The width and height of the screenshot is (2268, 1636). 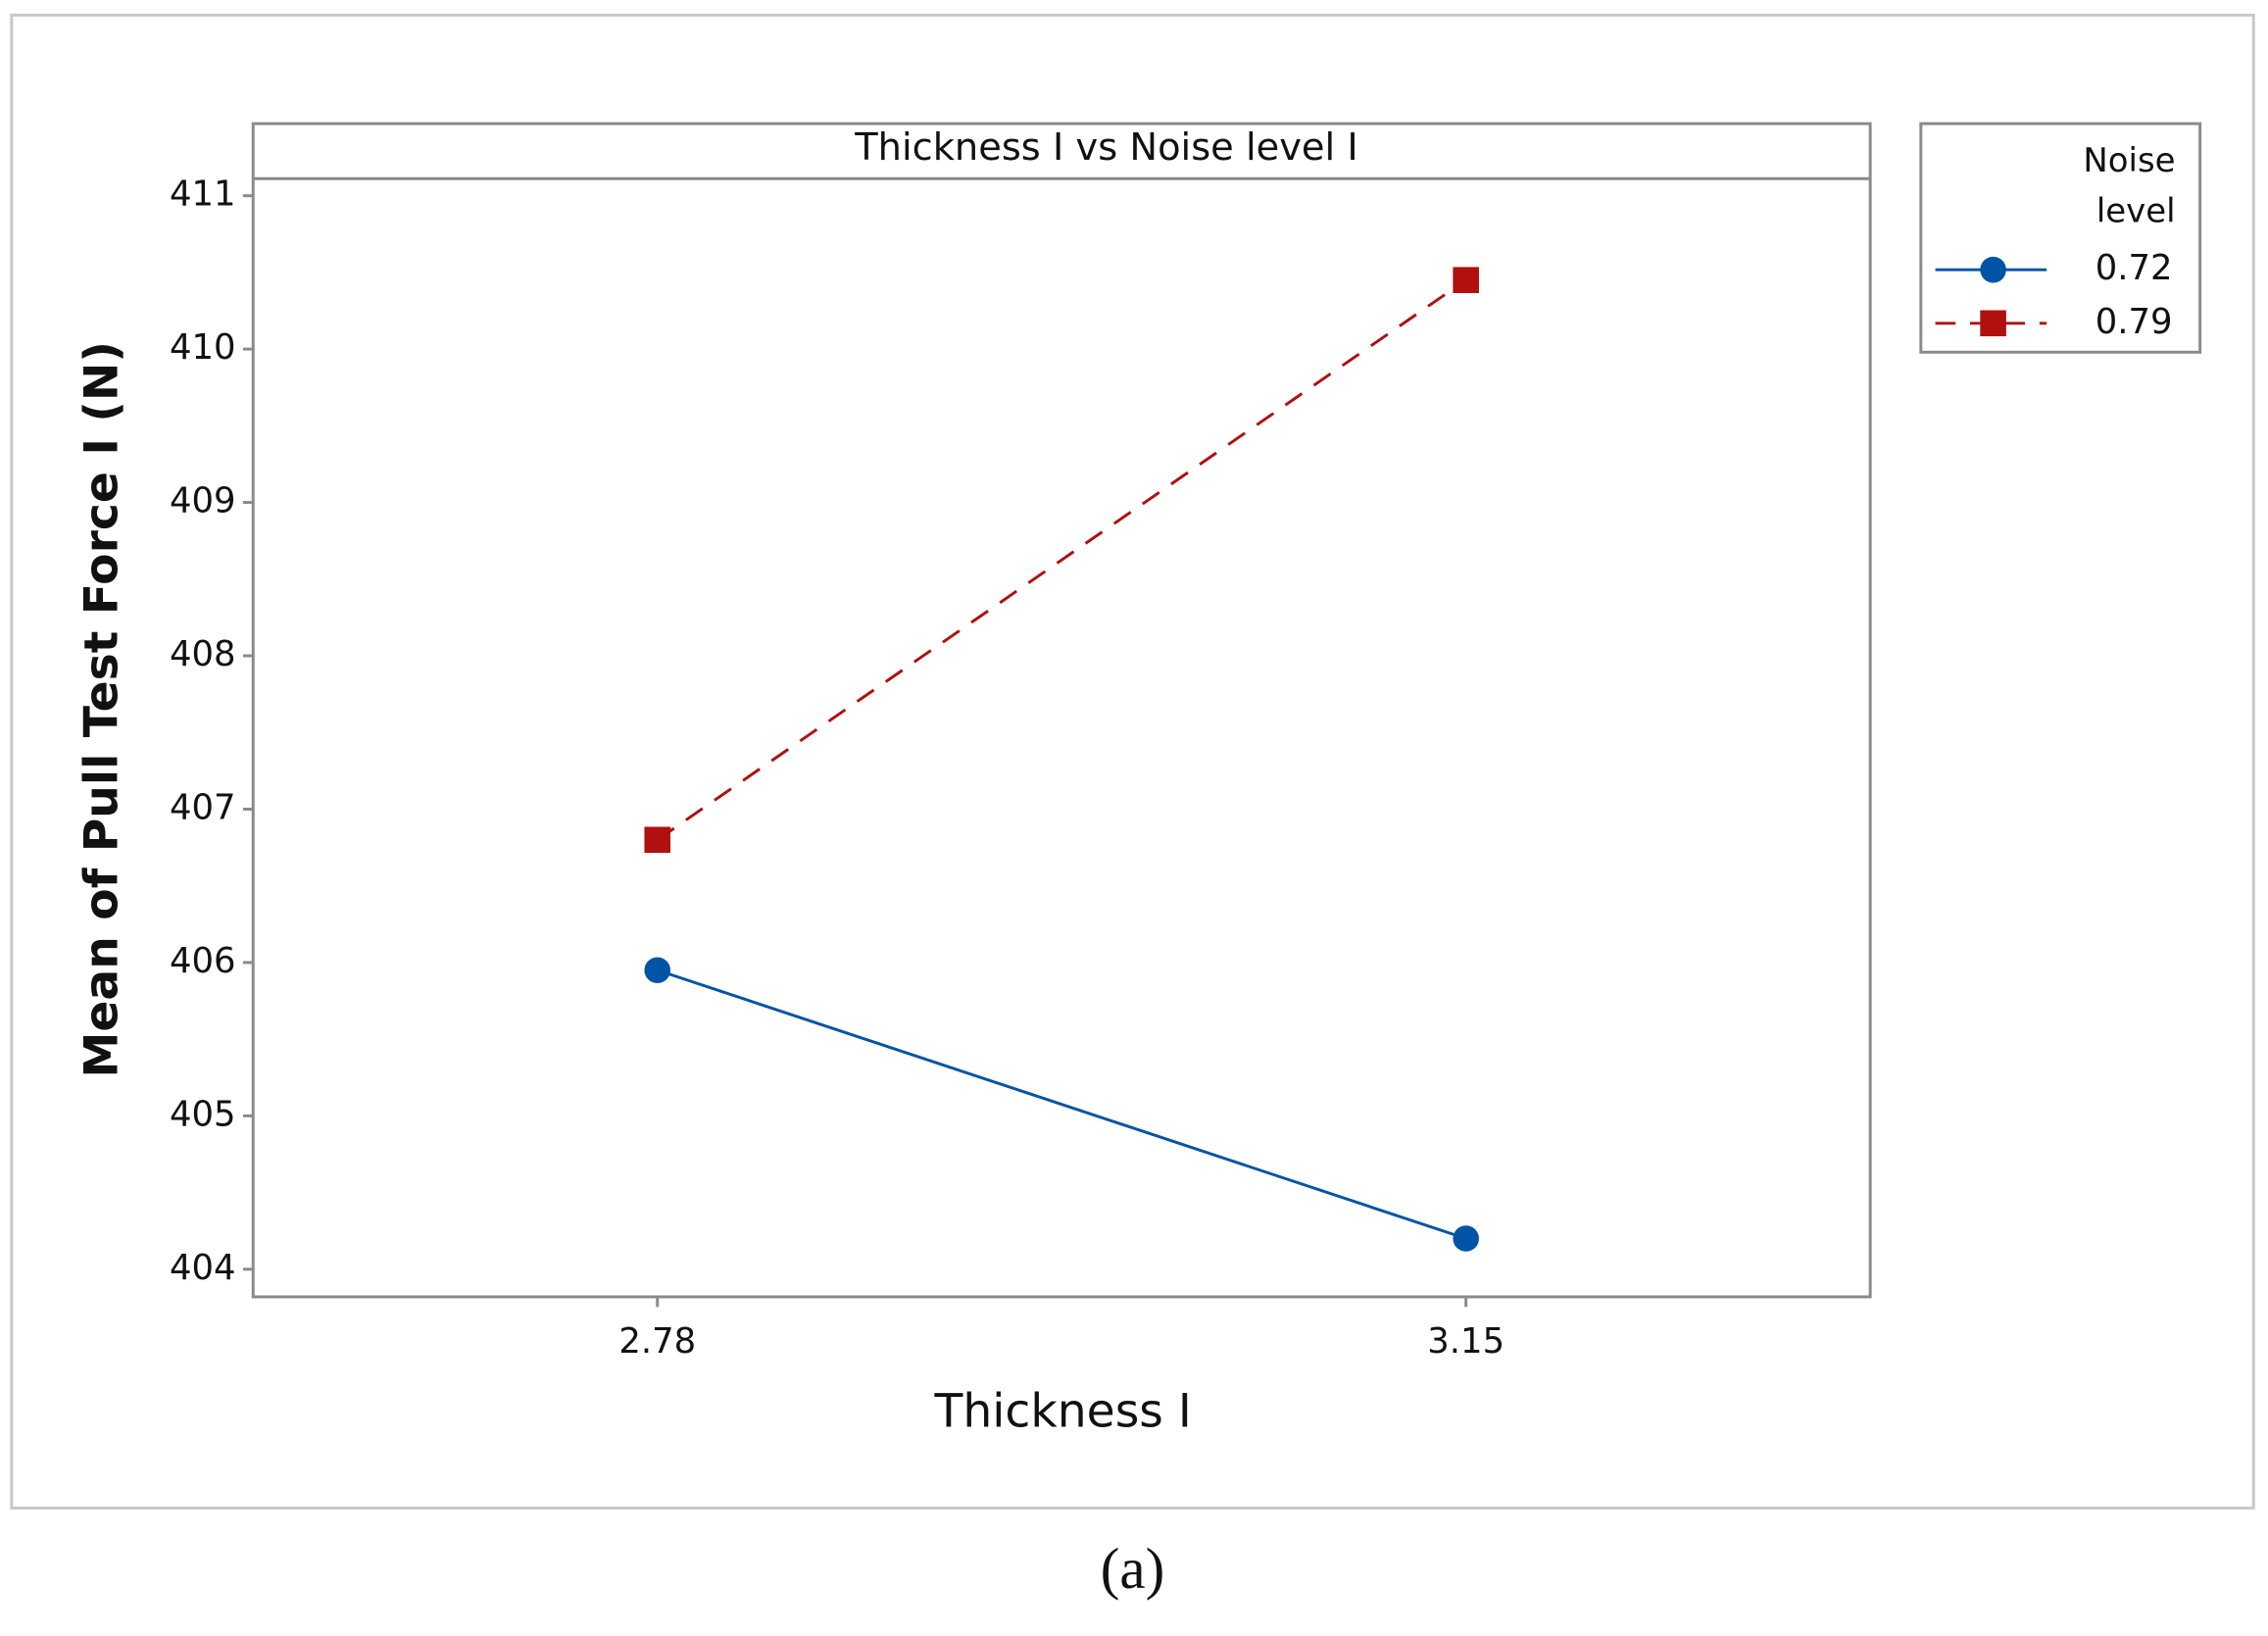 What do you see at coordinates (2134, 268) in the screenshot?
I see `legend-label: 0.72` at bounding box center [2134, 268].